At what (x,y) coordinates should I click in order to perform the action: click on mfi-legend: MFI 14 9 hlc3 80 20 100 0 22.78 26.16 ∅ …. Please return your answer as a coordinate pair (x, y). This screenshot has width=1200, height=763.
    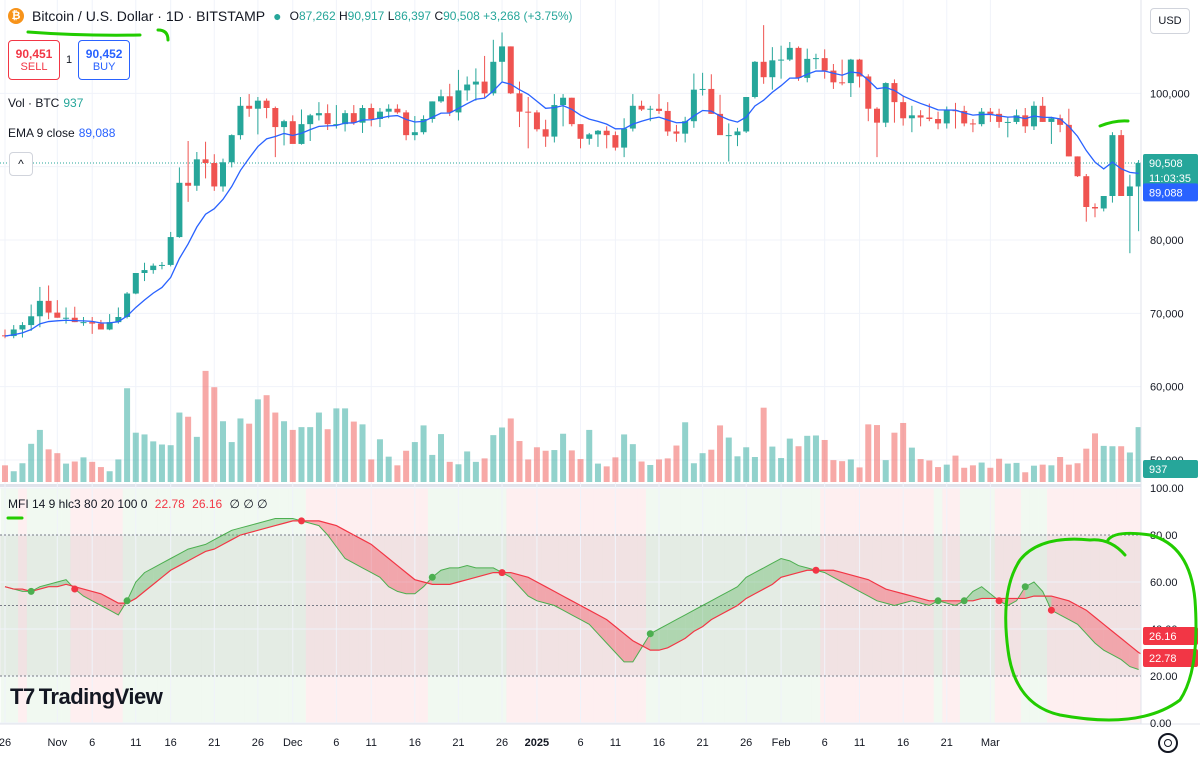
    Looking at the image, I should click on (138, 504).